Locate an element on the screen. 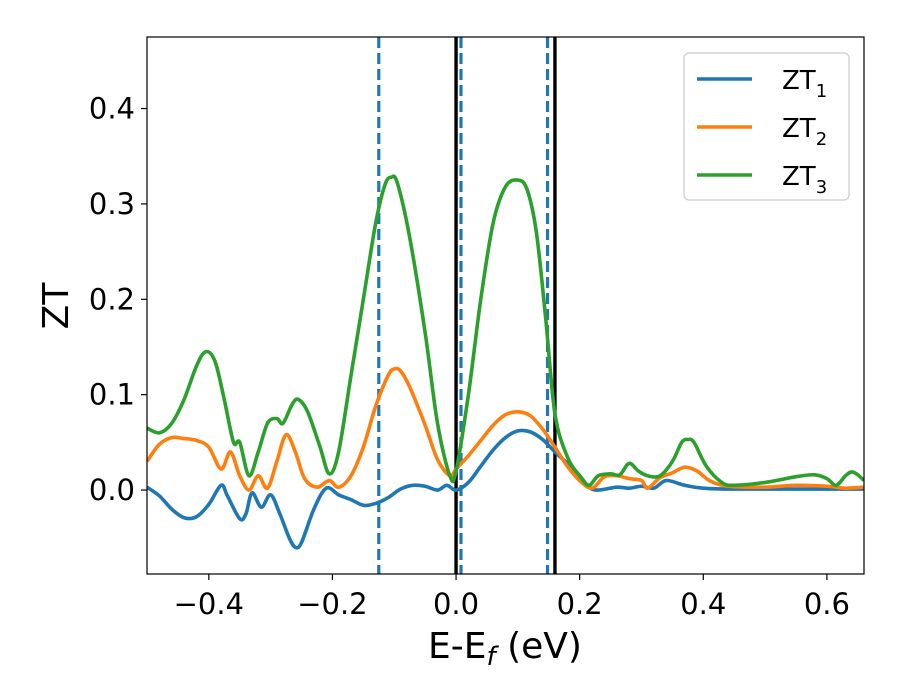 The height and width of the screenshot is (700, 900). y-axis-ticks: 0.0 0.1 0.2 0.3 0.4 is located at coordinates (118, 299).